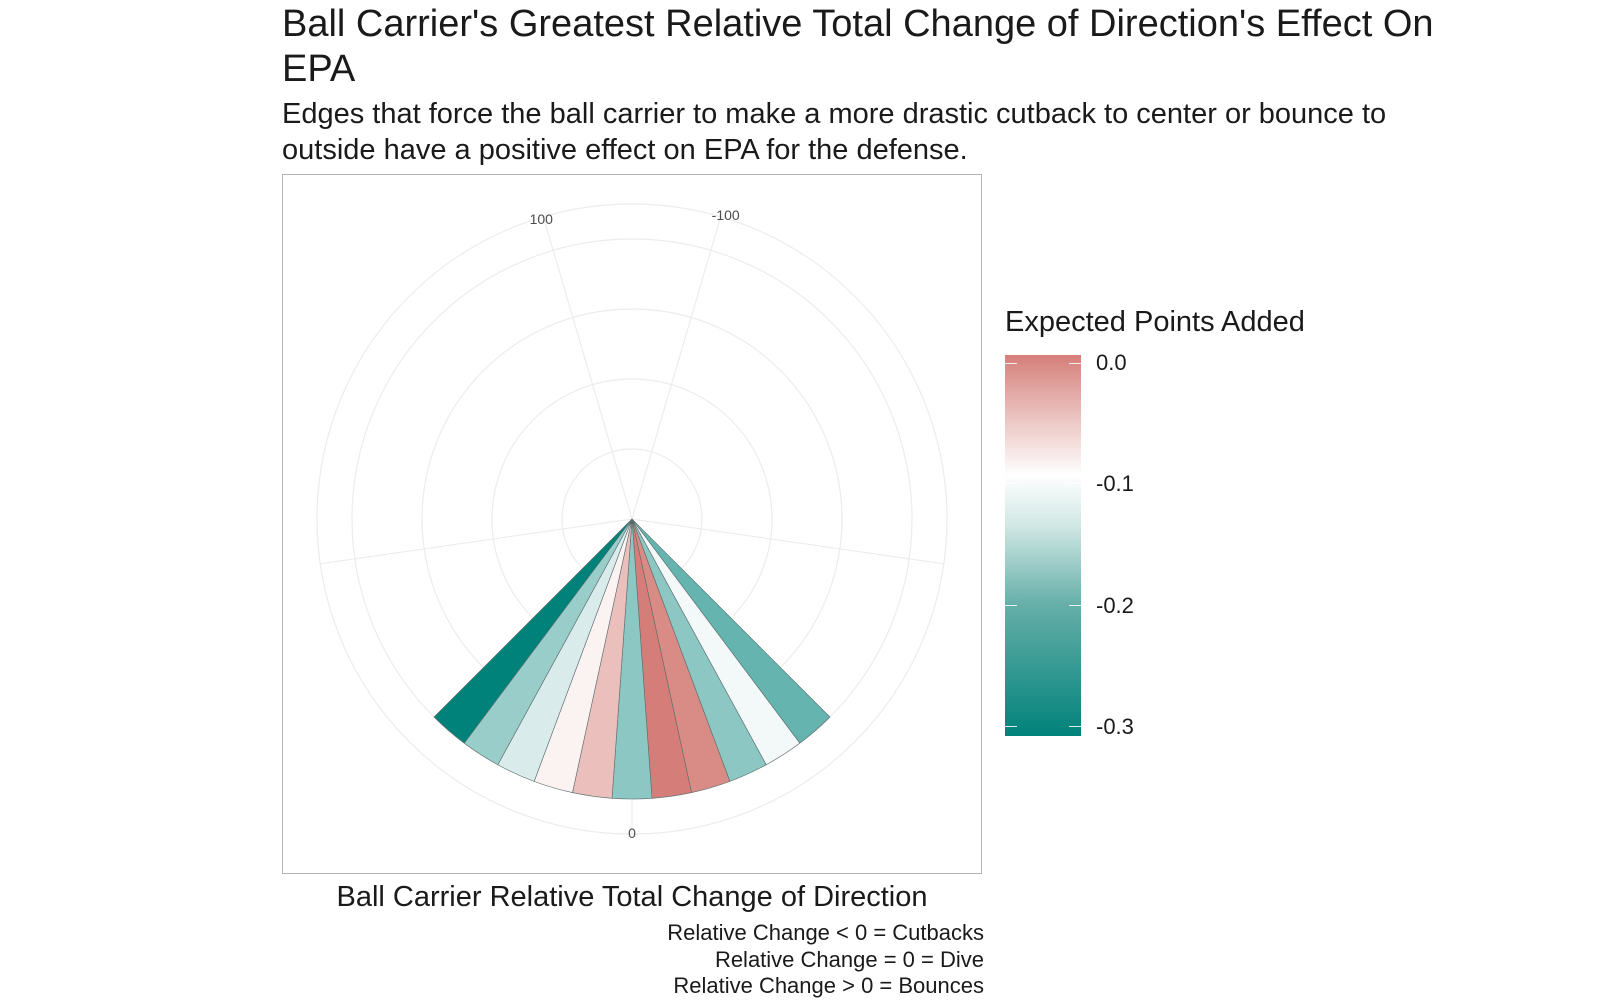  Describe the element at coordinates (632, 833) in the screenshot. I see `x-tick-label-0: 0` at that location.